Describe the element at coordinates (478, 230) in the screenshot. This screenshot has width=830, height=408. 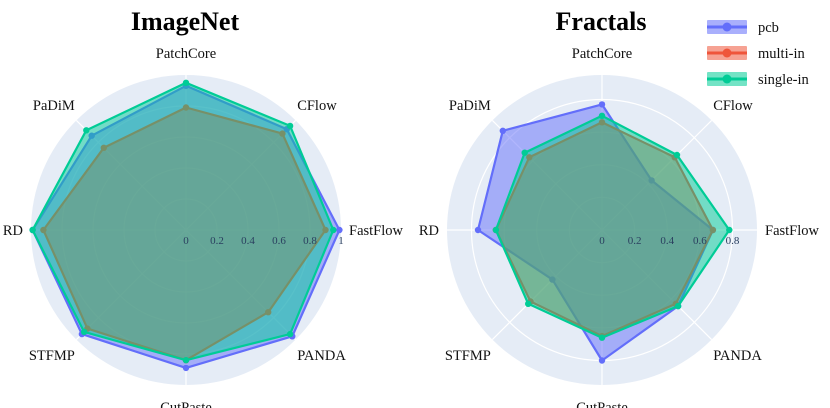
I see `data-point-pcb-rd-fractals` at that location.